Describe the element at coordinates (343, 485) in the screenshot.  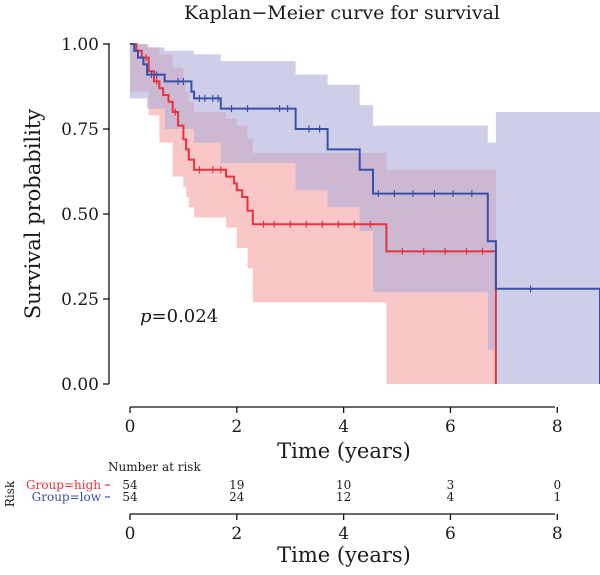
I see `risk-count-group-high: 10` at that location.